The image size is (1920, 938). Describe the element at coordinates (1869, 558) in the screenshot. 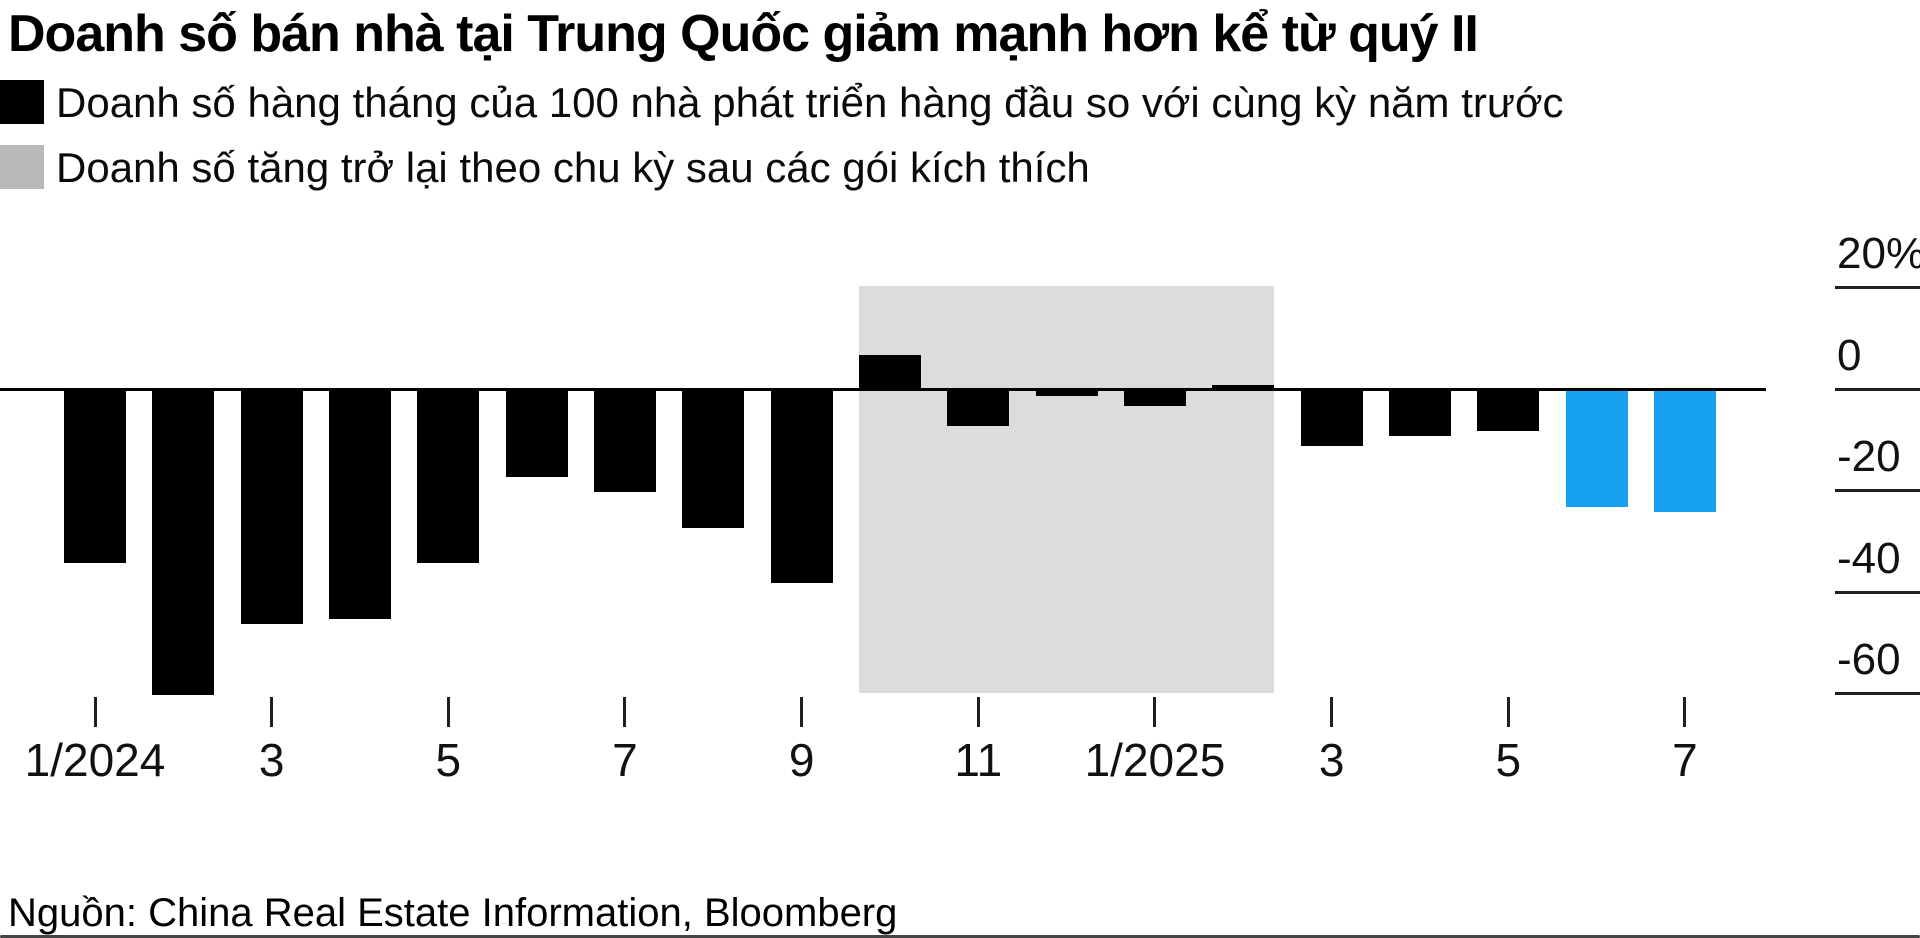

I see `y-axis-label--40: -40` at that location.